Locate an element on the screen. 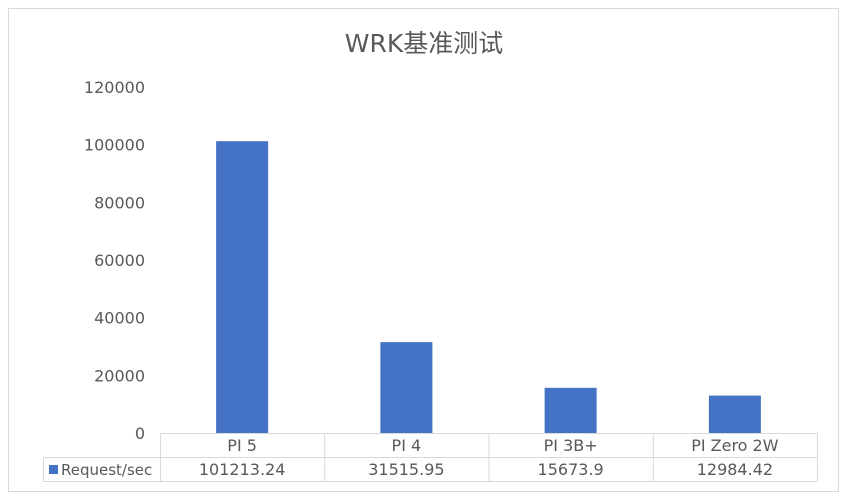  y-tick-label: 80000 is located at coordinates (119, 202).